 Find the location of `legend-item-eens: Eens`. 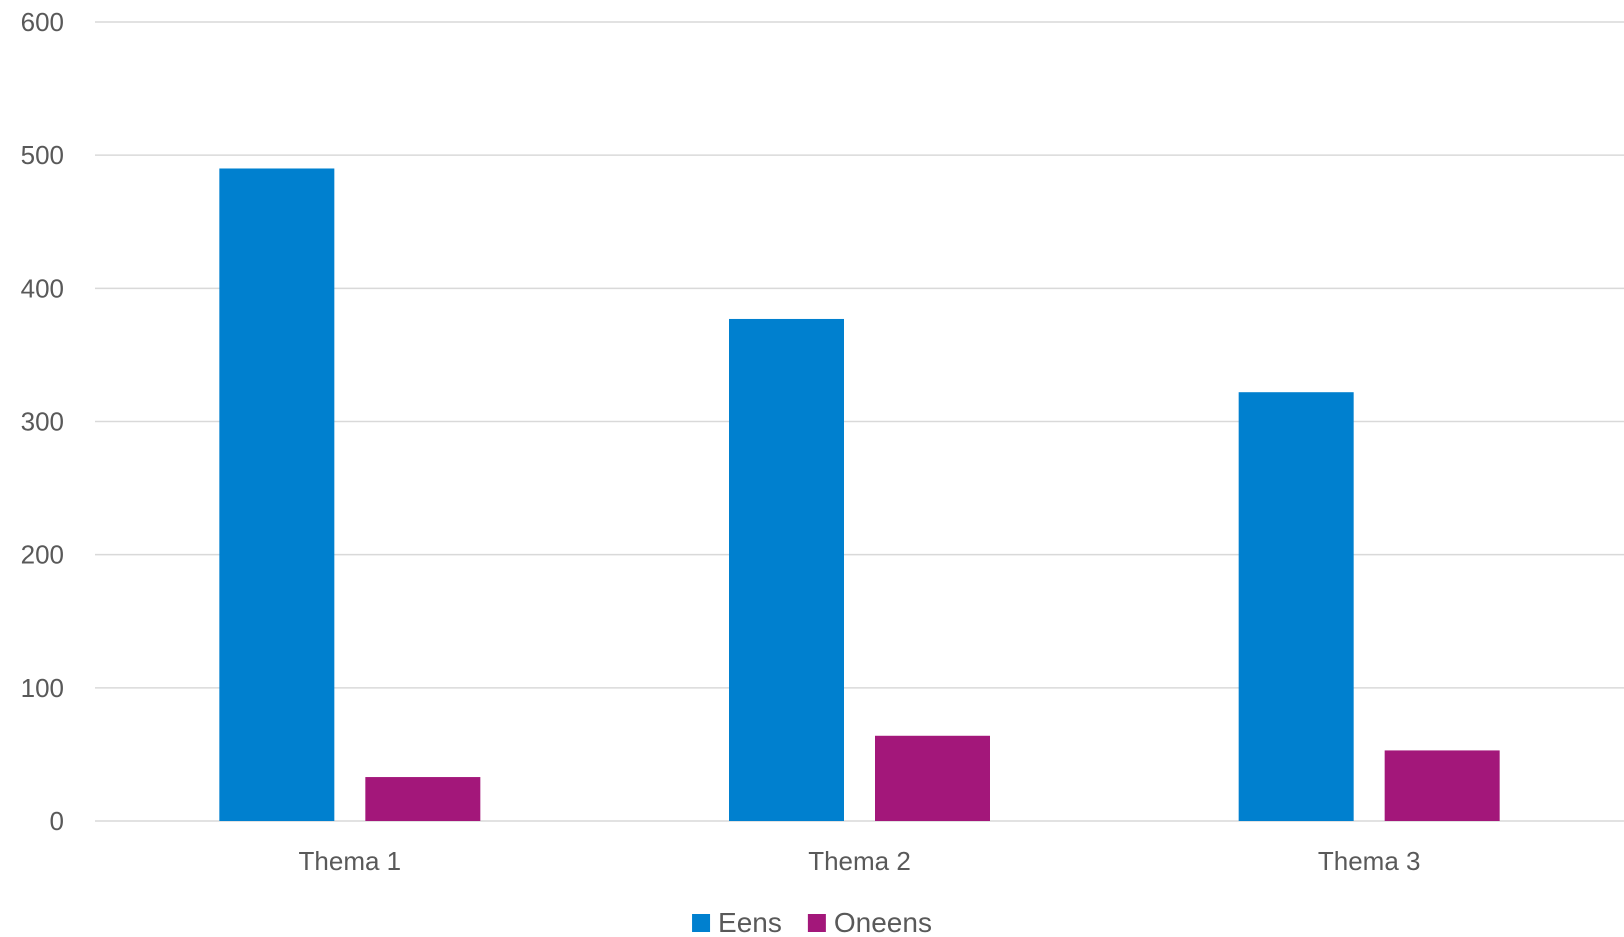

legend-item-eens: Eens is located at coordinates (737, 922).